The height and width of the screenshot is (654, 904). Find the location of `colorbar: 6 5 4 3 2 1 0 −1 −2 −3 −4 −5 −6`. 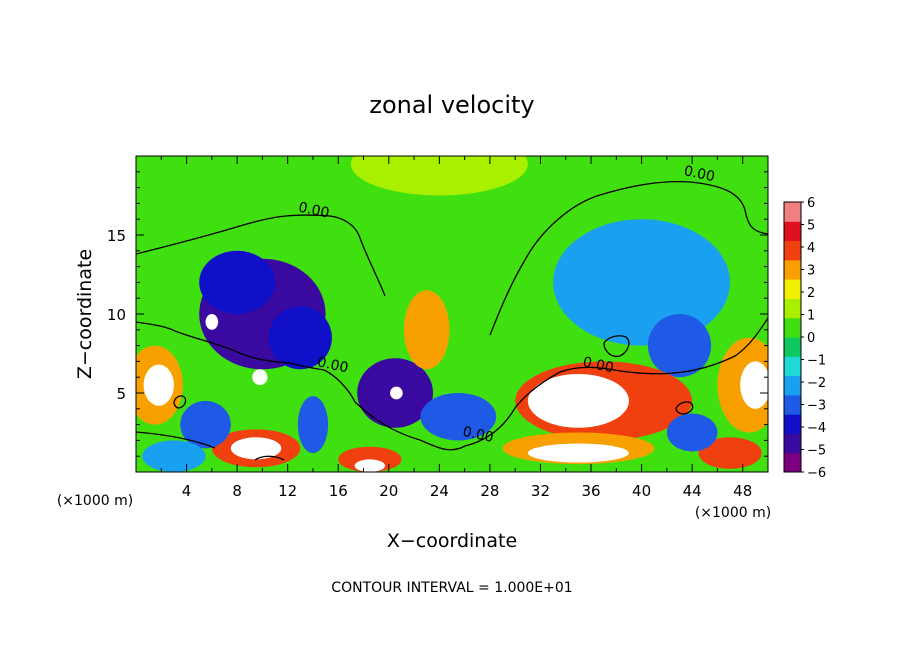

colorbar: 6 5 4 3 2 1 0 −1 −2 −3 −4 −5 −6 is located at coordinates (804, 338).